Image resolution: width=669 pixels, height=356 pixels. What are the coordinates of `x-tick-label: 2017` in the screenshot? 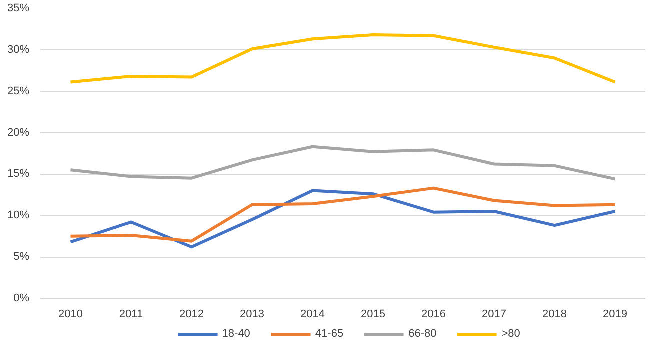 It's located at (494, 314).